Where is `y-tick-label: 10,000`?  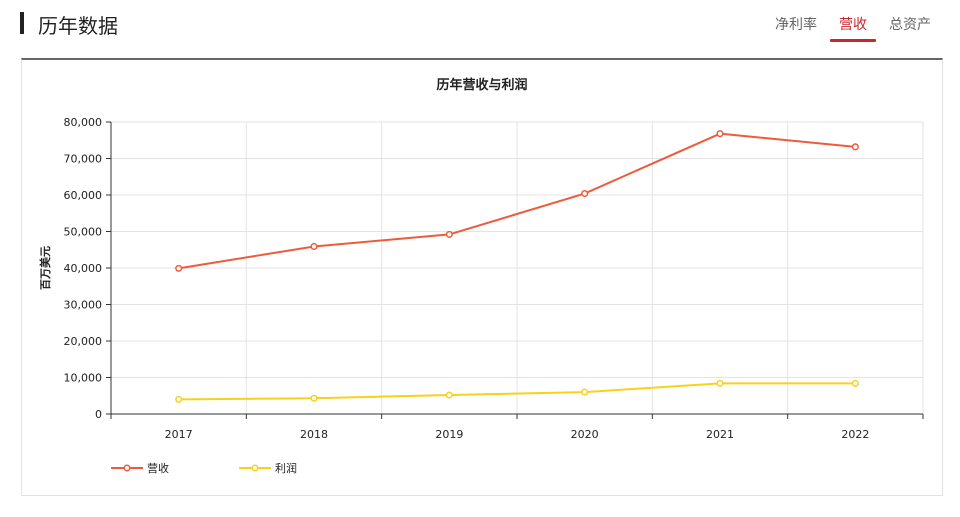 y-tick-label: 10,000 is located at coordinates (83, 378).